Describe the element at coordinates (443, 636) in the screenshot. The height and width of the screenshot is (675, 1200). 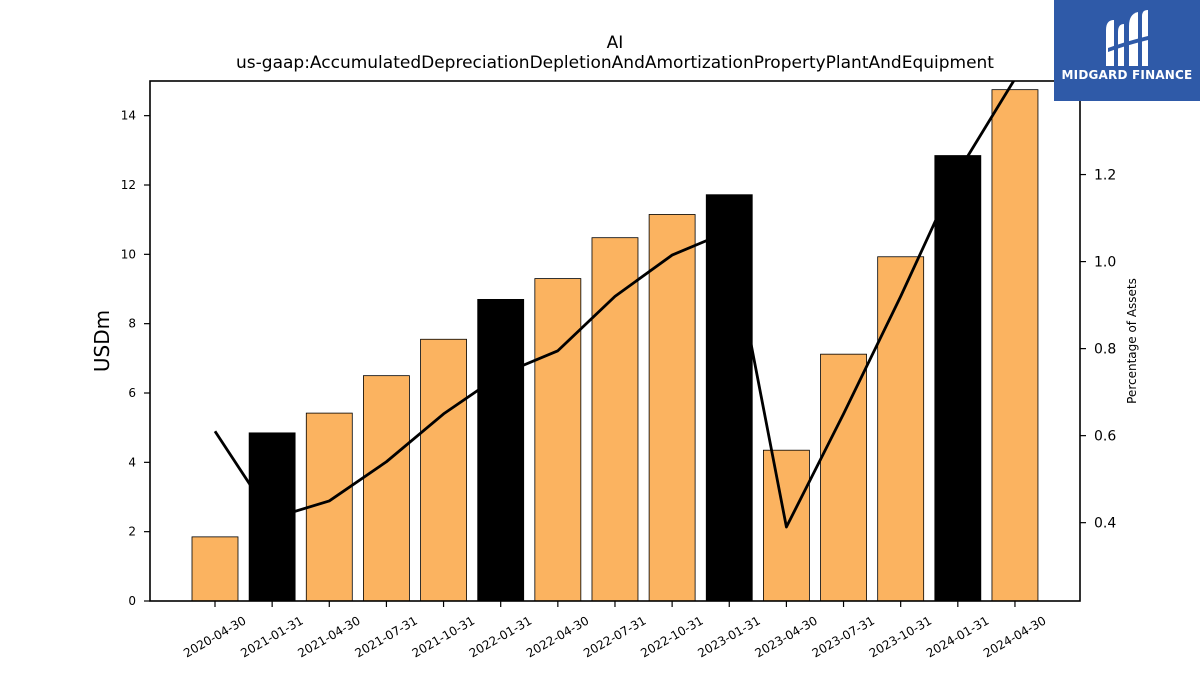
I see `x-tick-label: 2021-10-31` at that location.